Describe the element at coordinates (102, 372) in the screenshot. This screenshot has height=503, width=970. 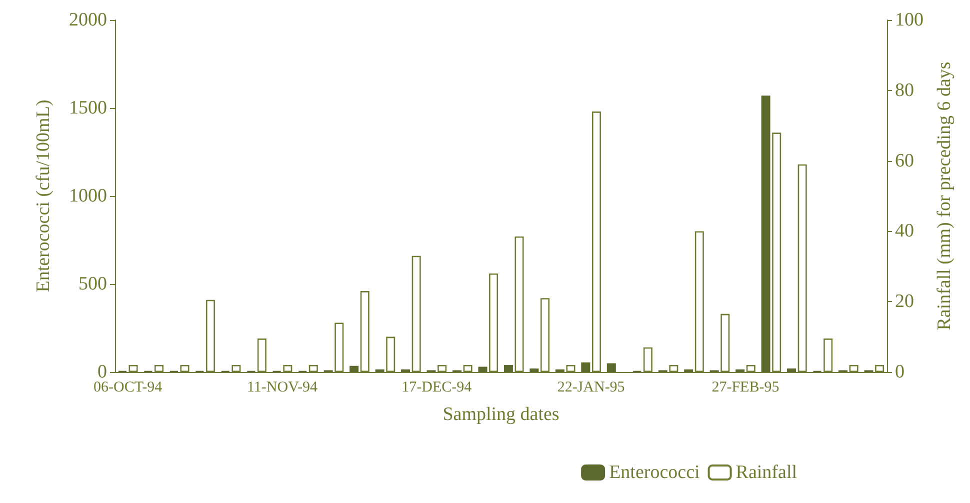
I see `y-tick-label: 0` at that location.